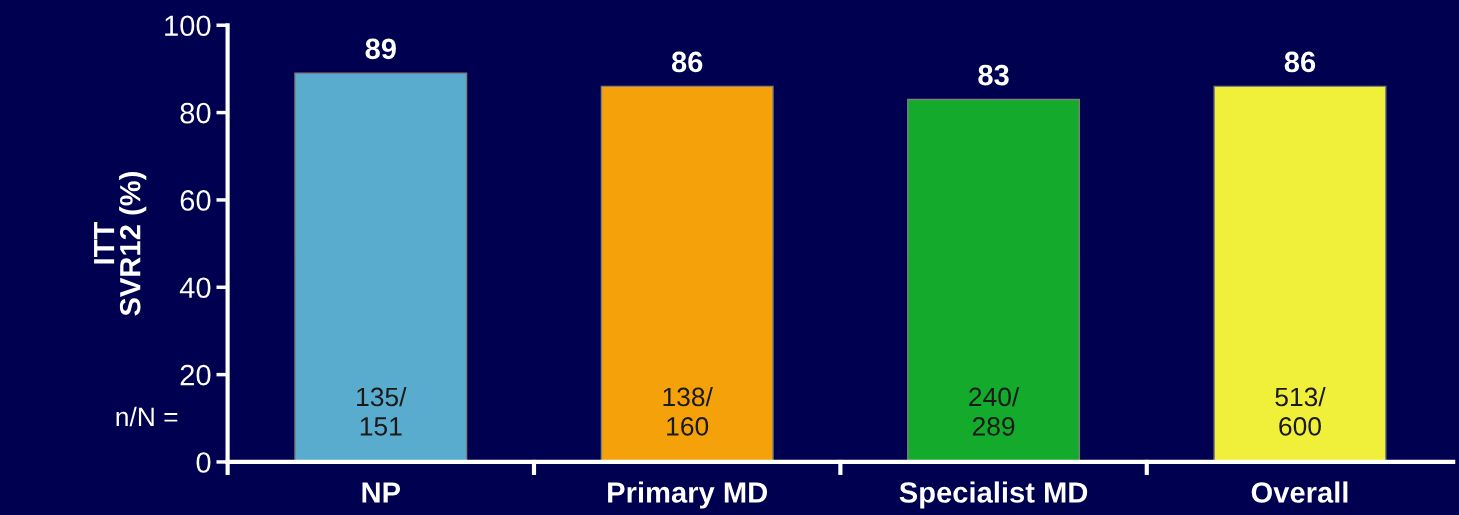  What do you see at coordinates (195, 375) in the screenshot?
I see `y-tick-label: 20` at bounding box center [195, 375].